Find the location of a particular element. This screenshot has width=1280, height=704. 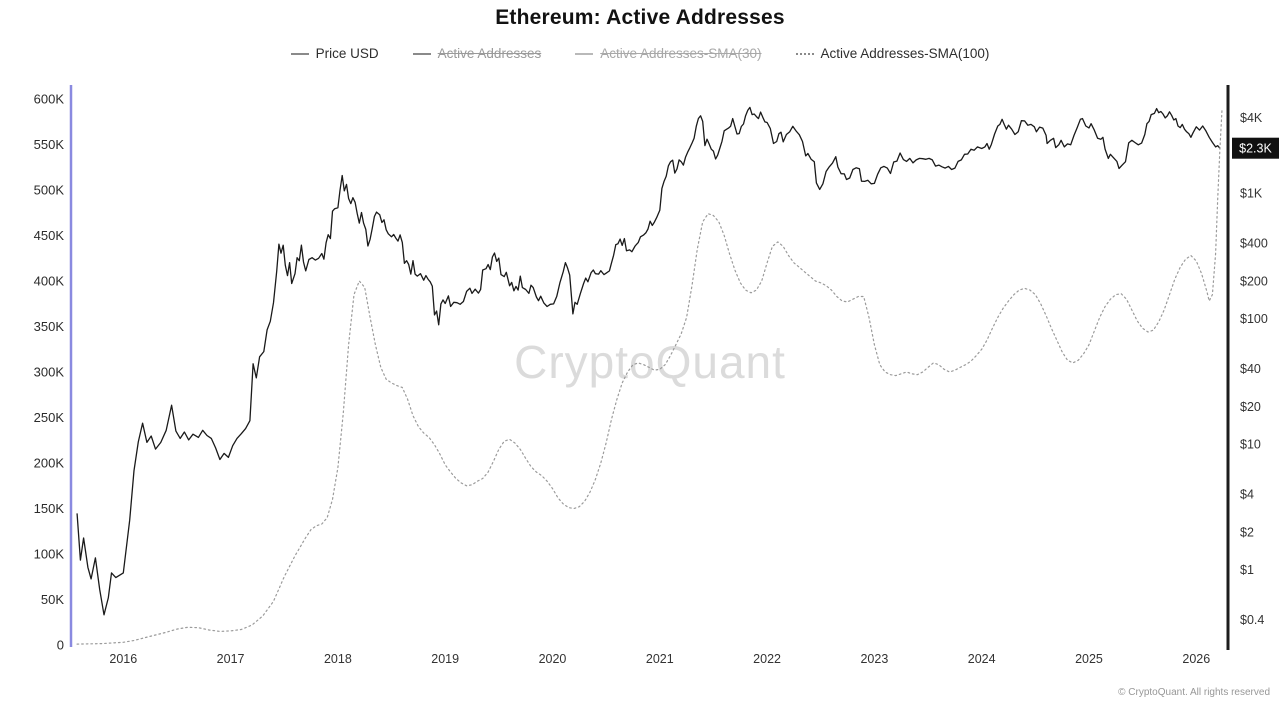

legend-item-price-usd: Price USD is located at coordinates (334, 53).